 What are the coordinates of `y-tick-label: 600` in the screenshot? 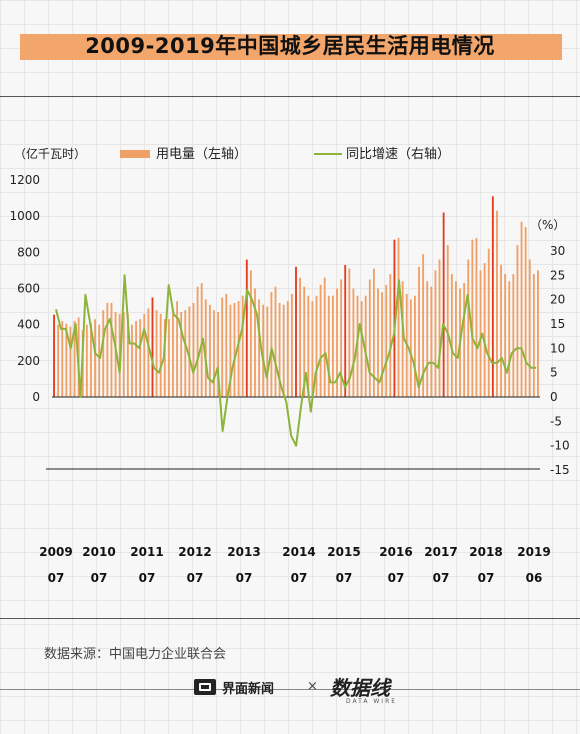 It's located at (28, 289).